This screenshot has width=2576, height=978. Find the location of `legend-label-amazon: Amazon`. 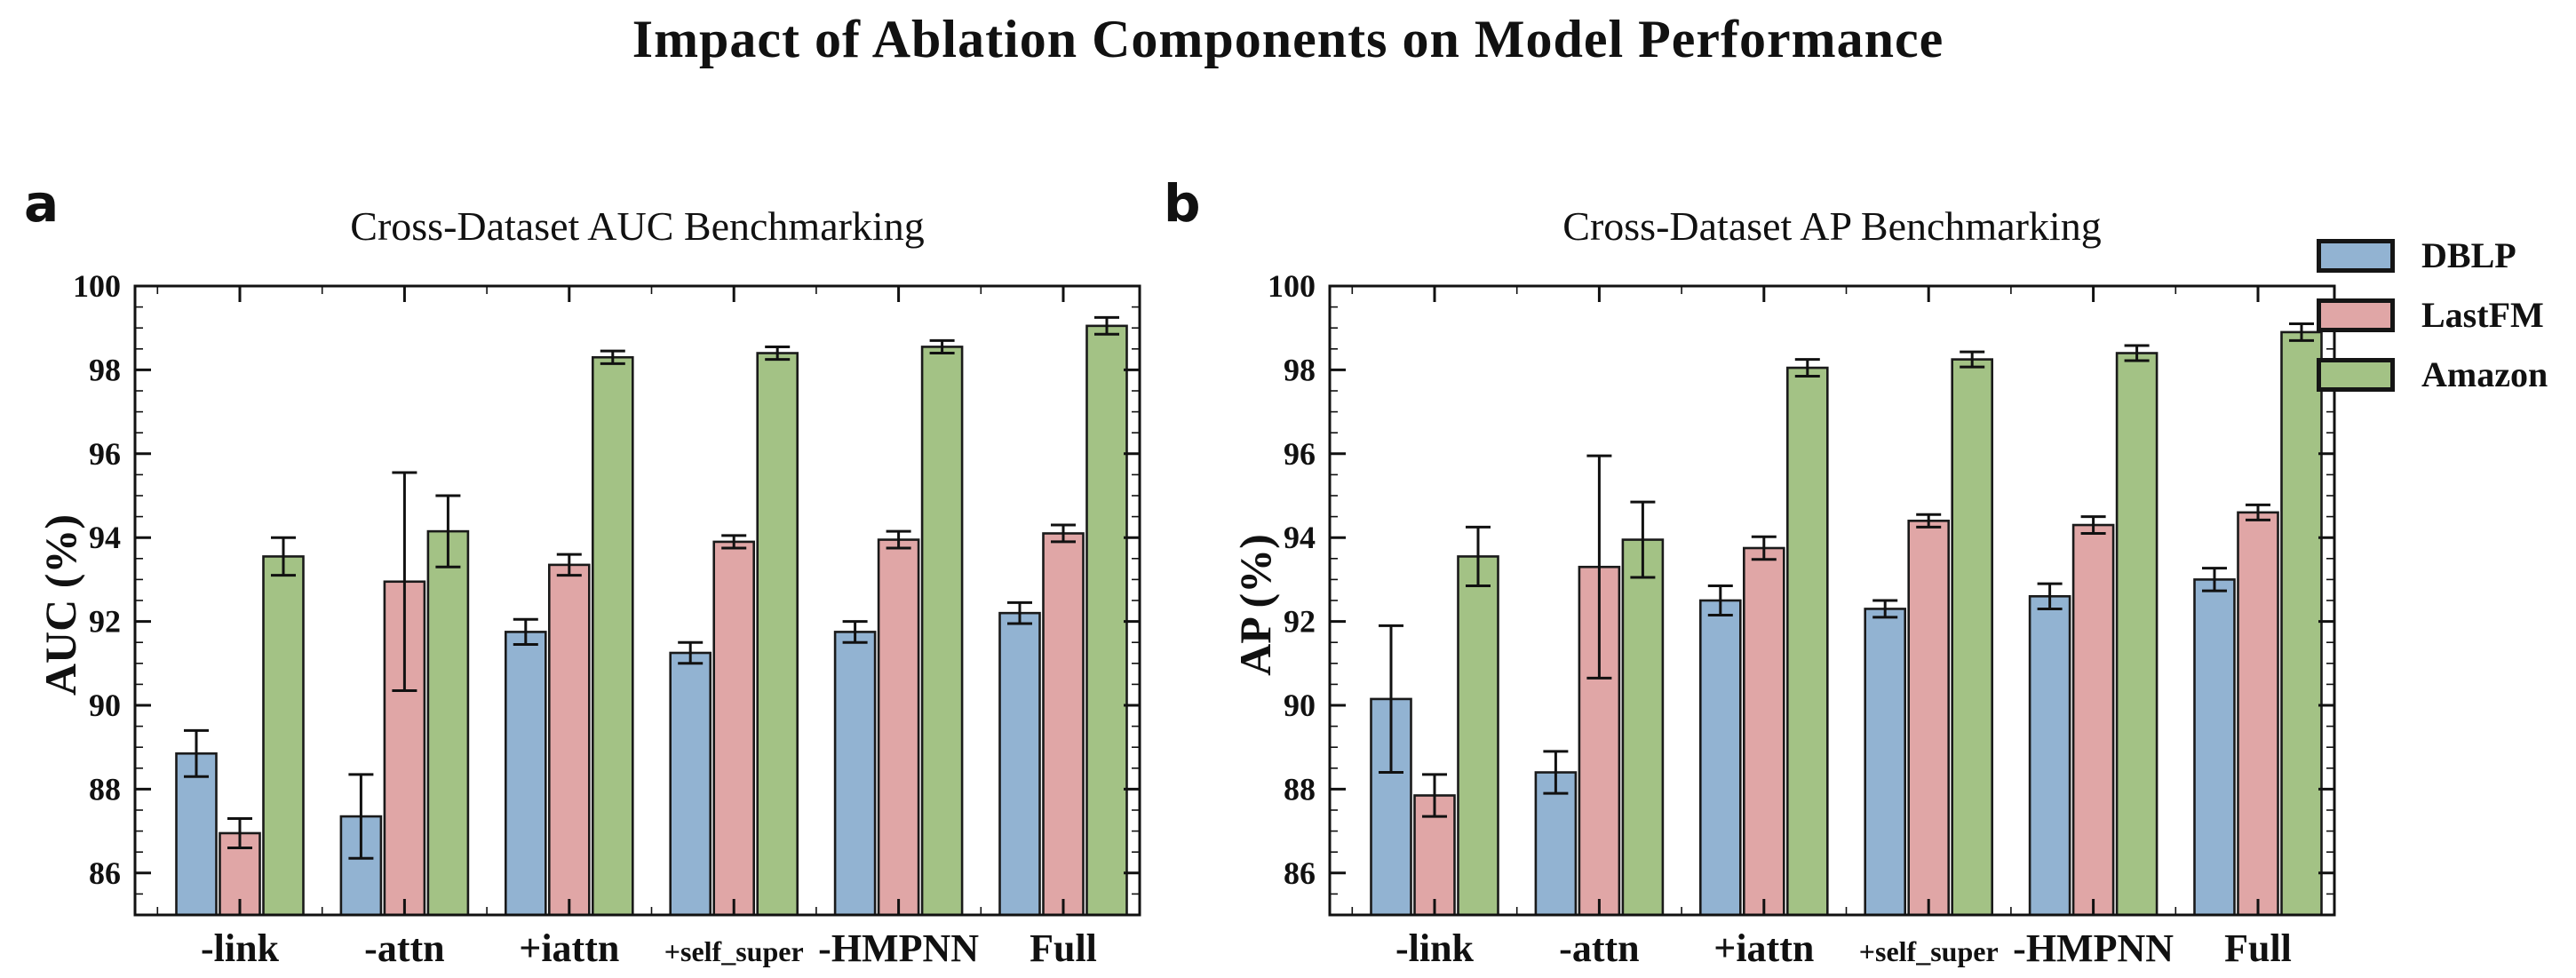

legend-label-amazon: Amazon is located at coordinates (2484, 374).